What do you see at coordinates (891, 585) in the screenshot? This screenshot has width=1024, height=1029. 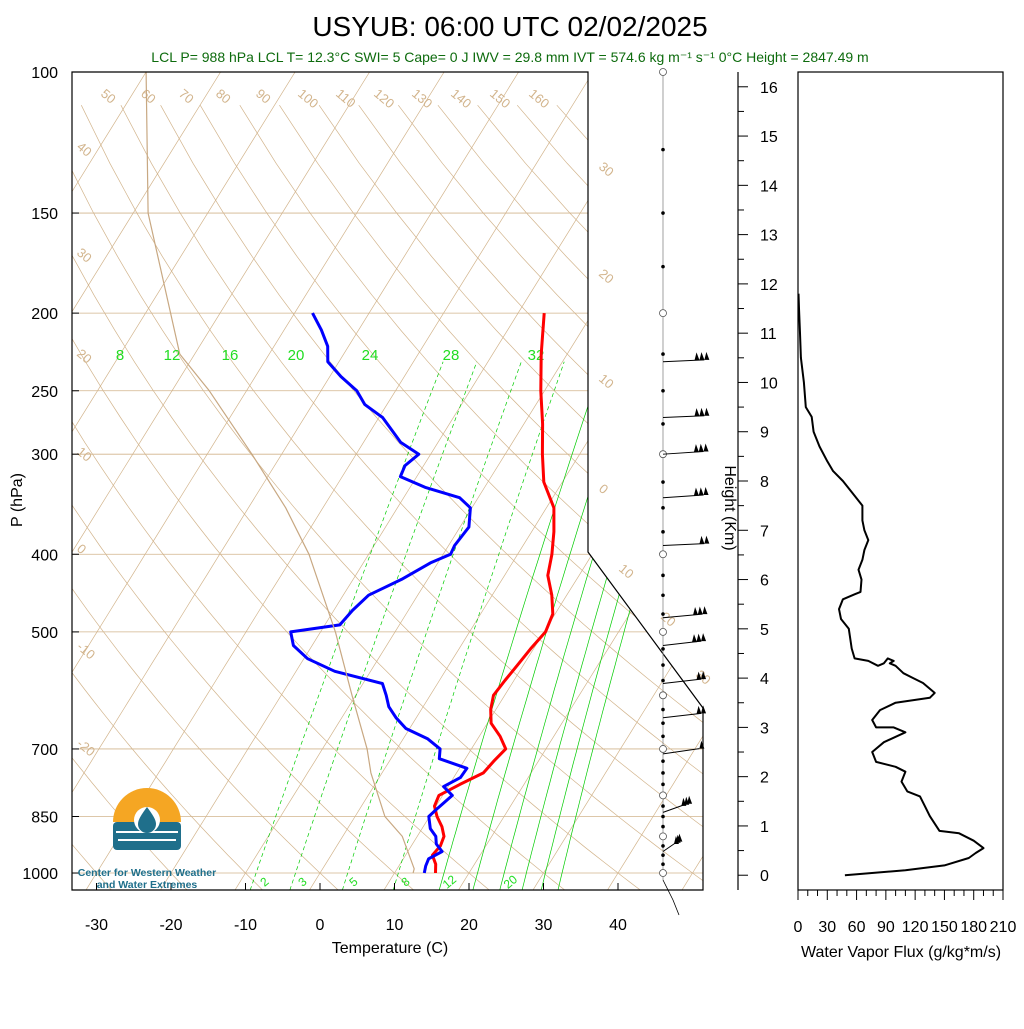 I see `flux-profile-line` at bounding box center [891, 585].